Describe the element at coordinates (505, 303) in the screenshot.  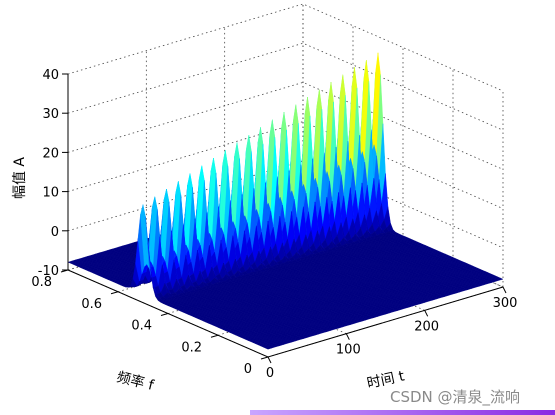
I see `x-tick-label: 300` at that location.